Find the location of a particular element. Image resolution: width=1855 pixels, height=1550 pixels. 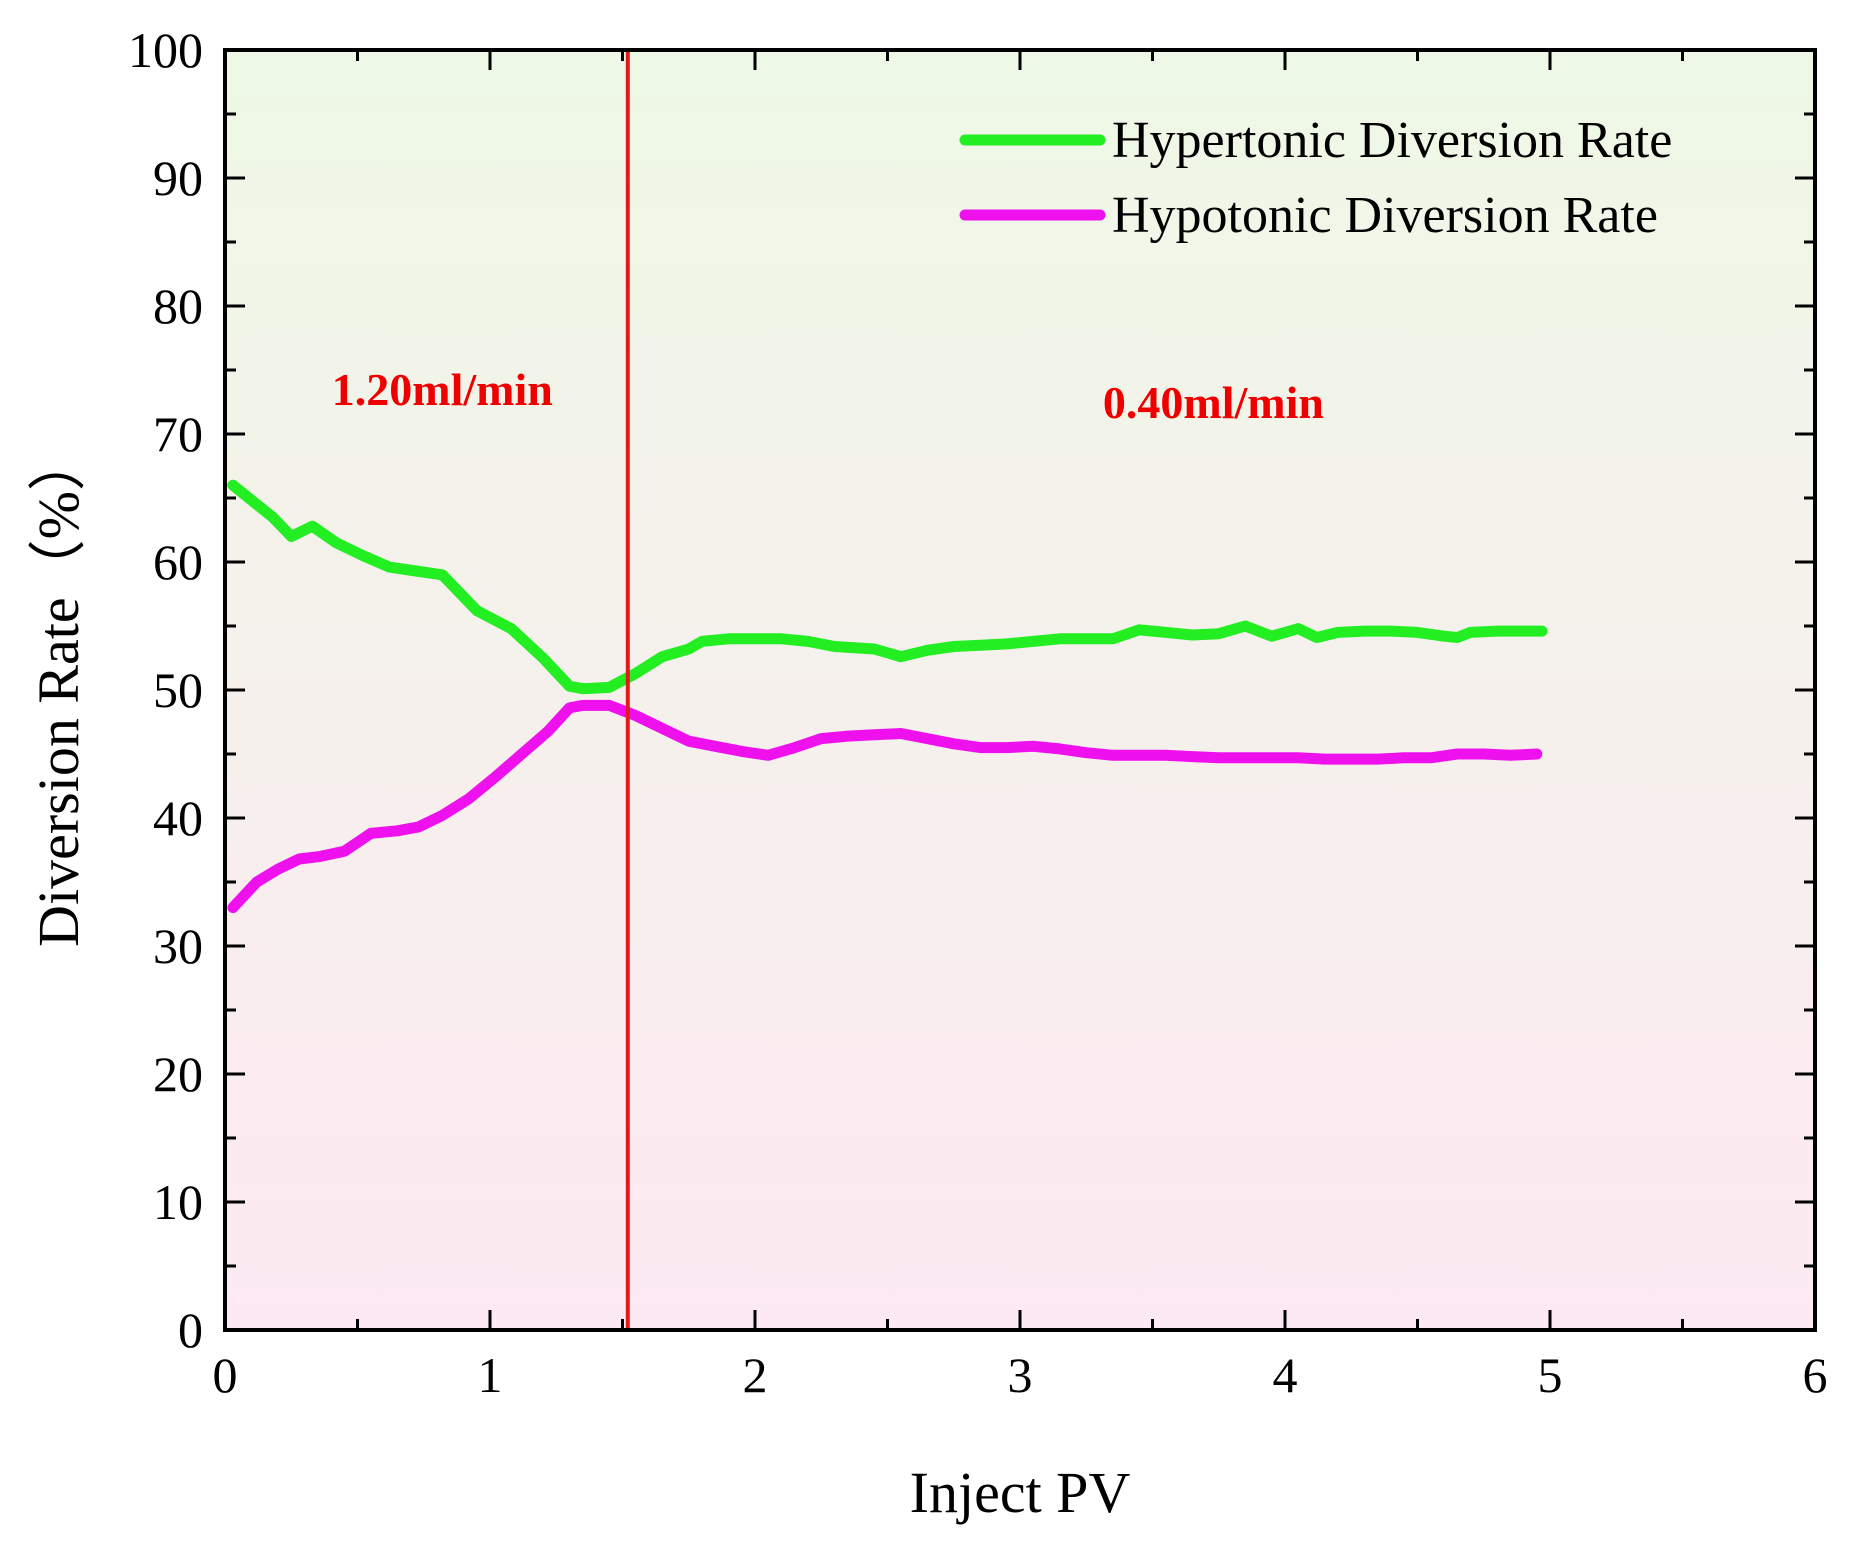

y-tick-label: 10 is located at coordinates (178, 1202).